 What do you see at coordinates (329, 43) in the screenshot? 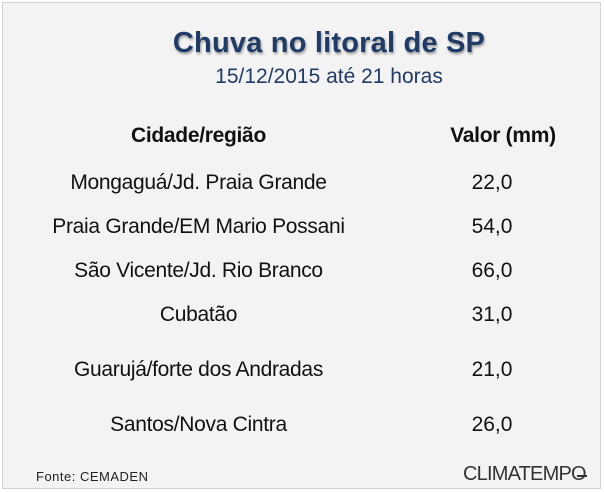
I see `chart-title: Chuva no litoral de SP` at bounding box center [329, 43].